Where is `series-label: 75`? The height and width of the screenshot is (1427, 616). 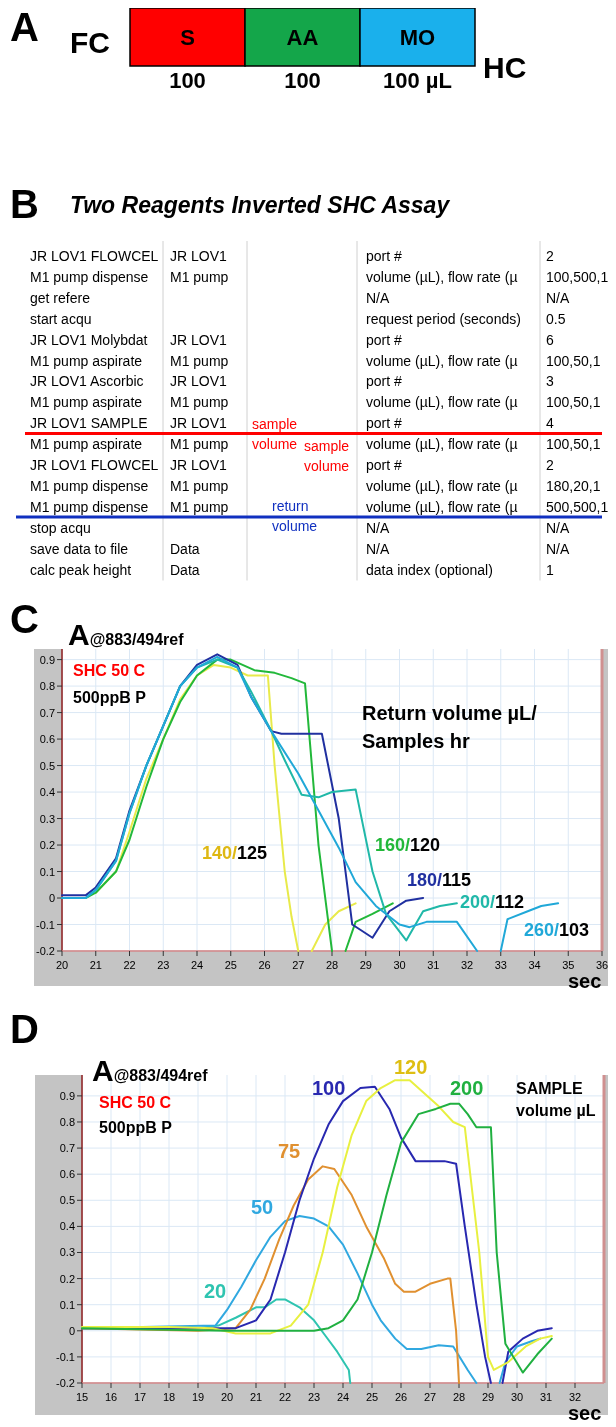 series-label: 75 is located at coordinates (289, 1151).